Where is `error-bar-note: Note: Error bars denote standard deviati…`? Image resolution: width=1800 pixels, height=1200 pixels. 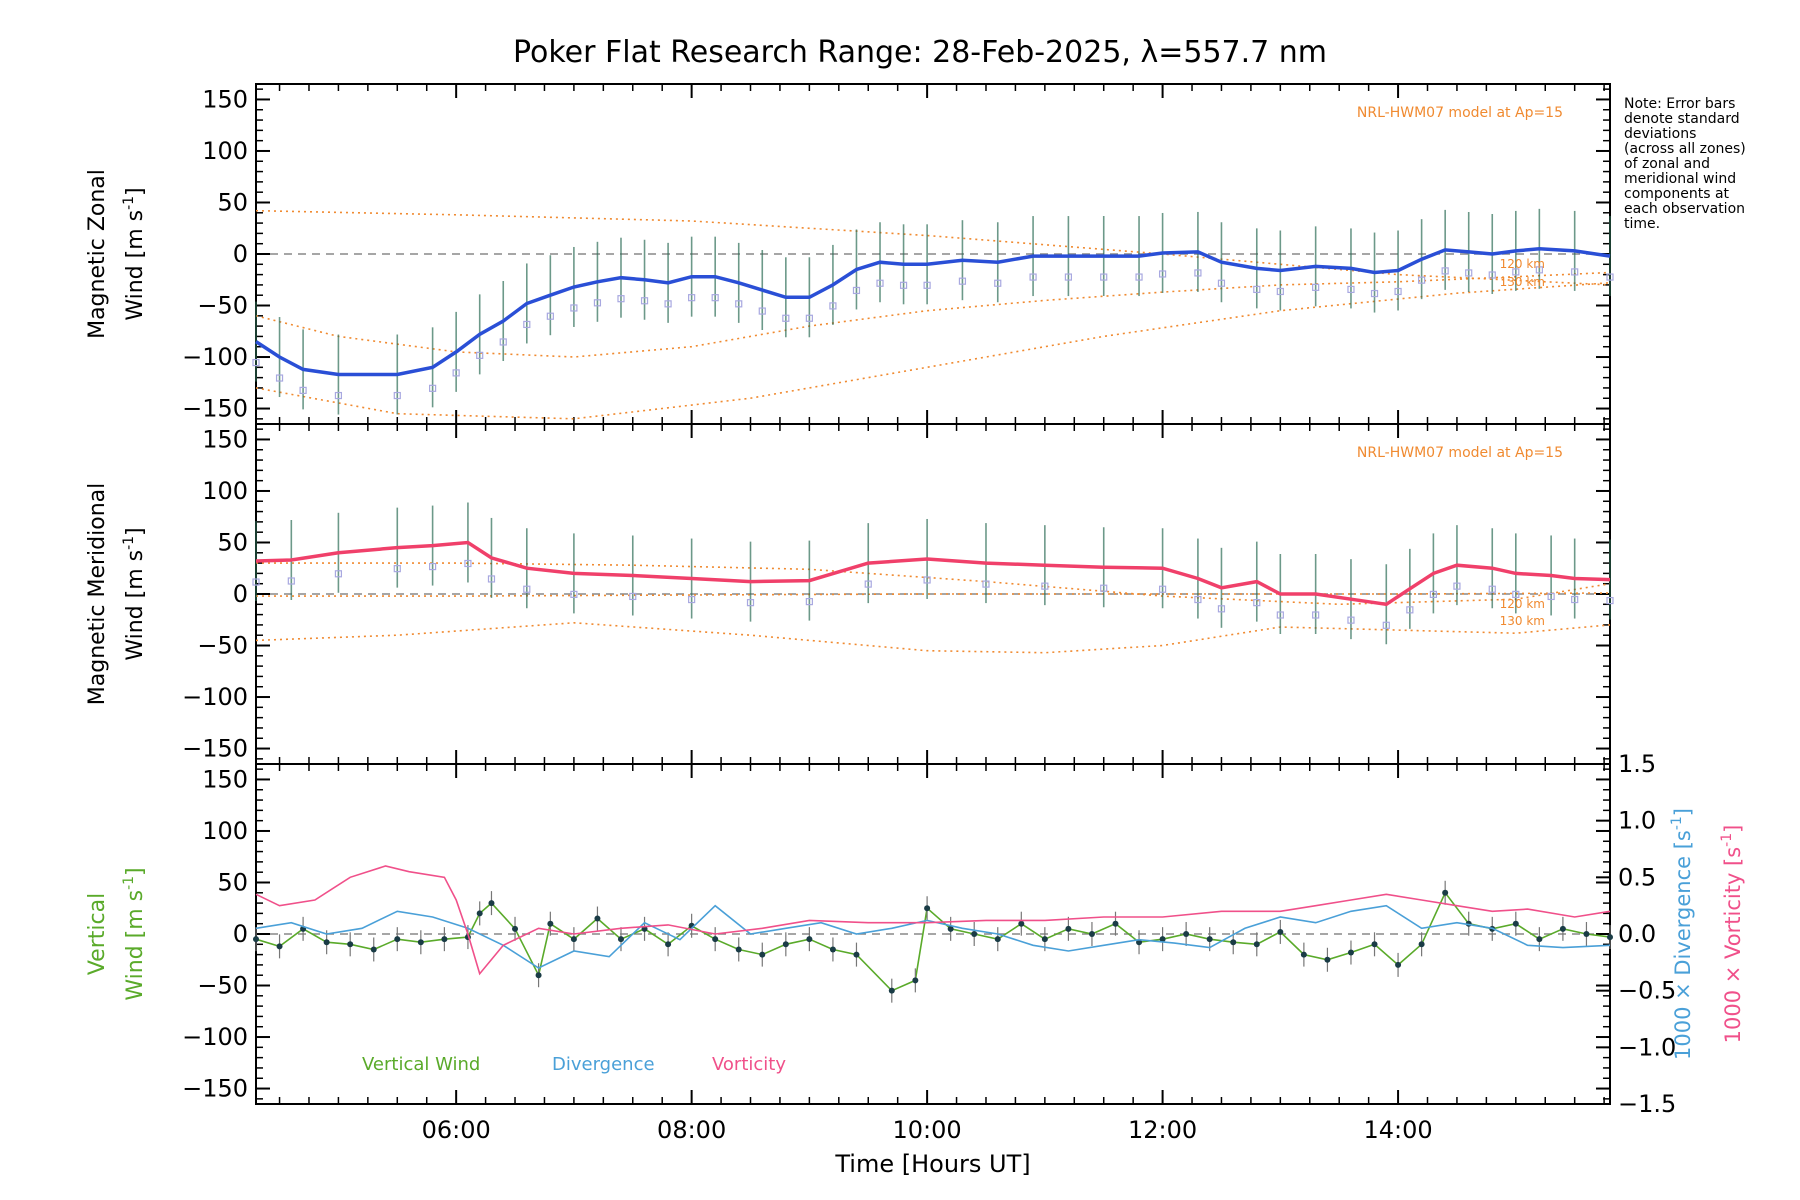 error-bar-note: Note: Error bars denote standard deviati… is located at coordinates (1685, 164).